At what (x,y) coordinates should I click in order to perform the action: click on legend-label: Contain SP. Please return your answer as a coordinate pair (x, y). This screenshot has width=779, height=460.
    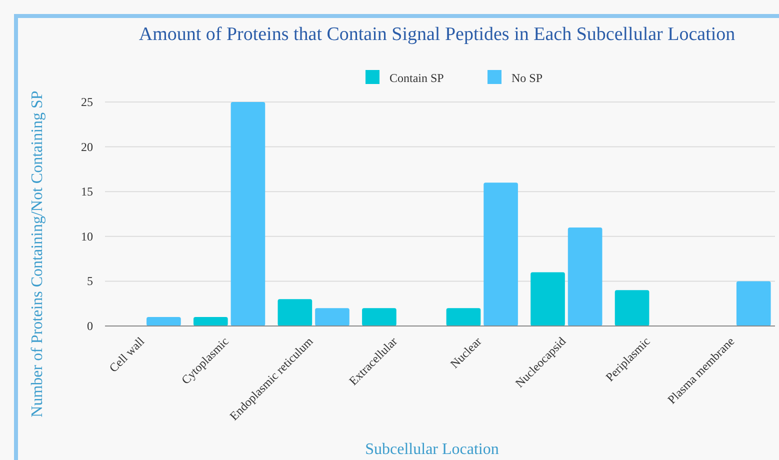
    Looking at the image, I should click on (417, 78).